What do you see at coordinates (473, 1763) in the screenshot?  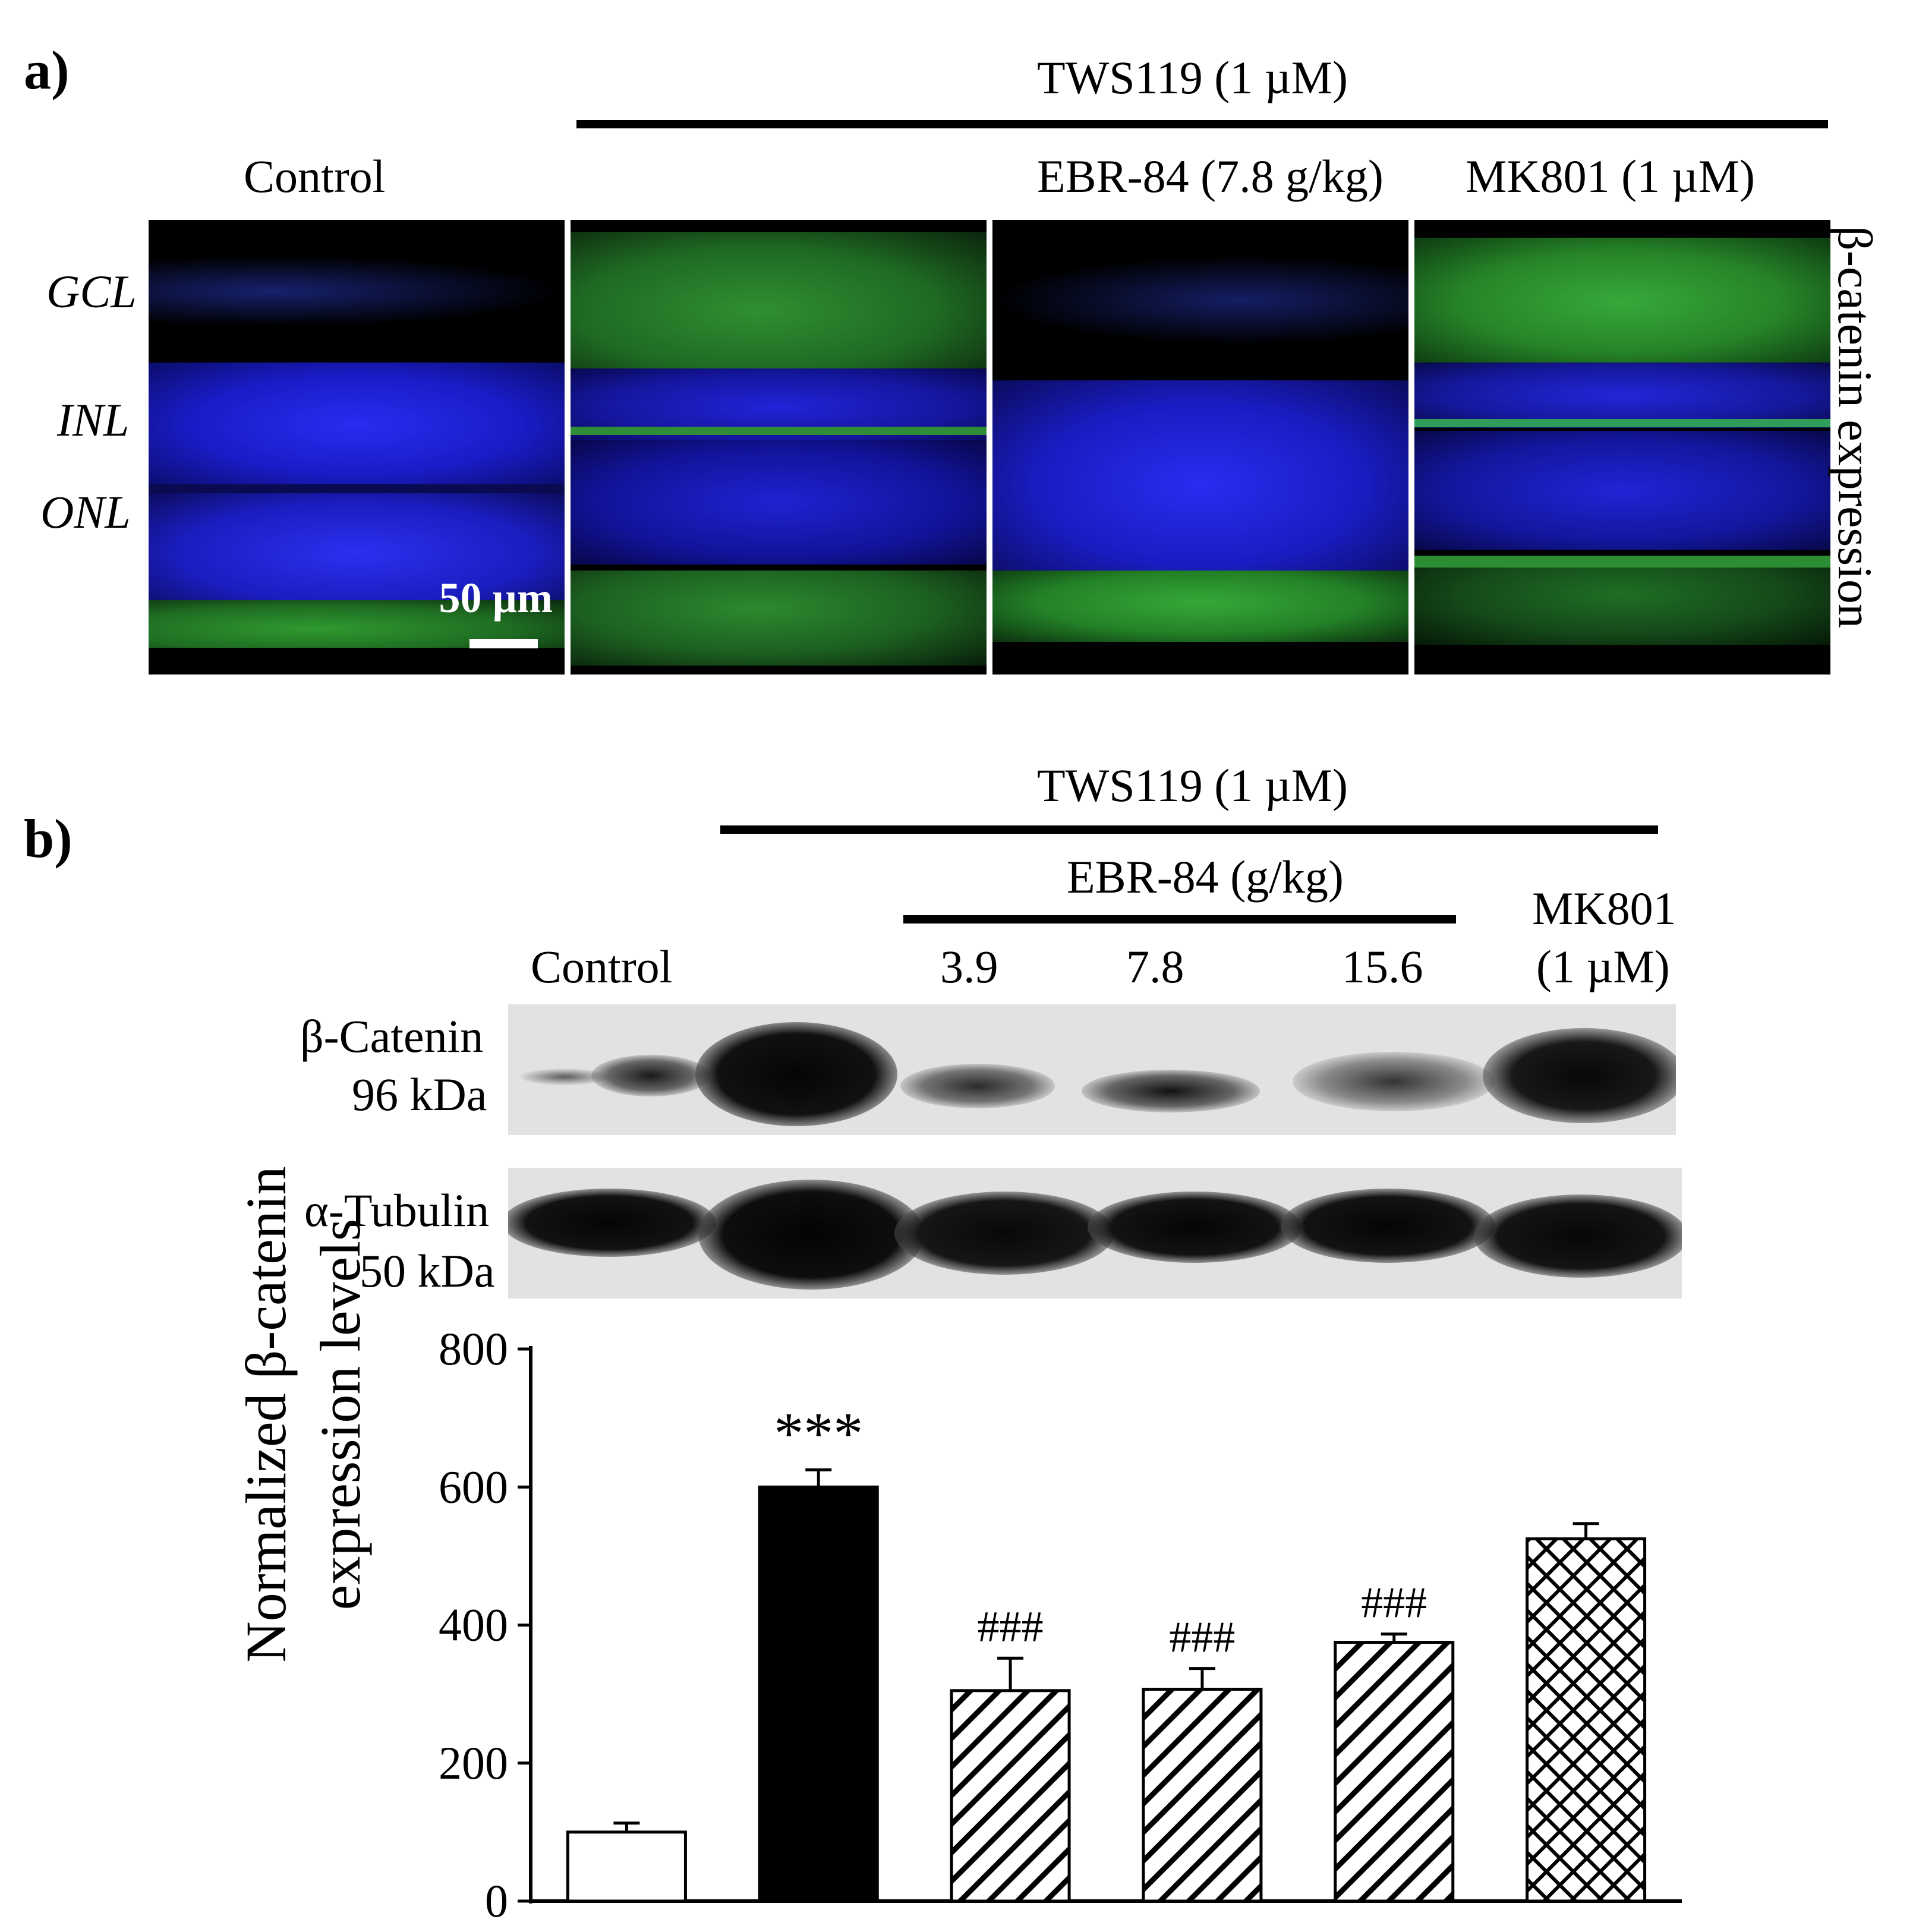 I see `y-tick-label: 200` at bounding box center [473, 1763].